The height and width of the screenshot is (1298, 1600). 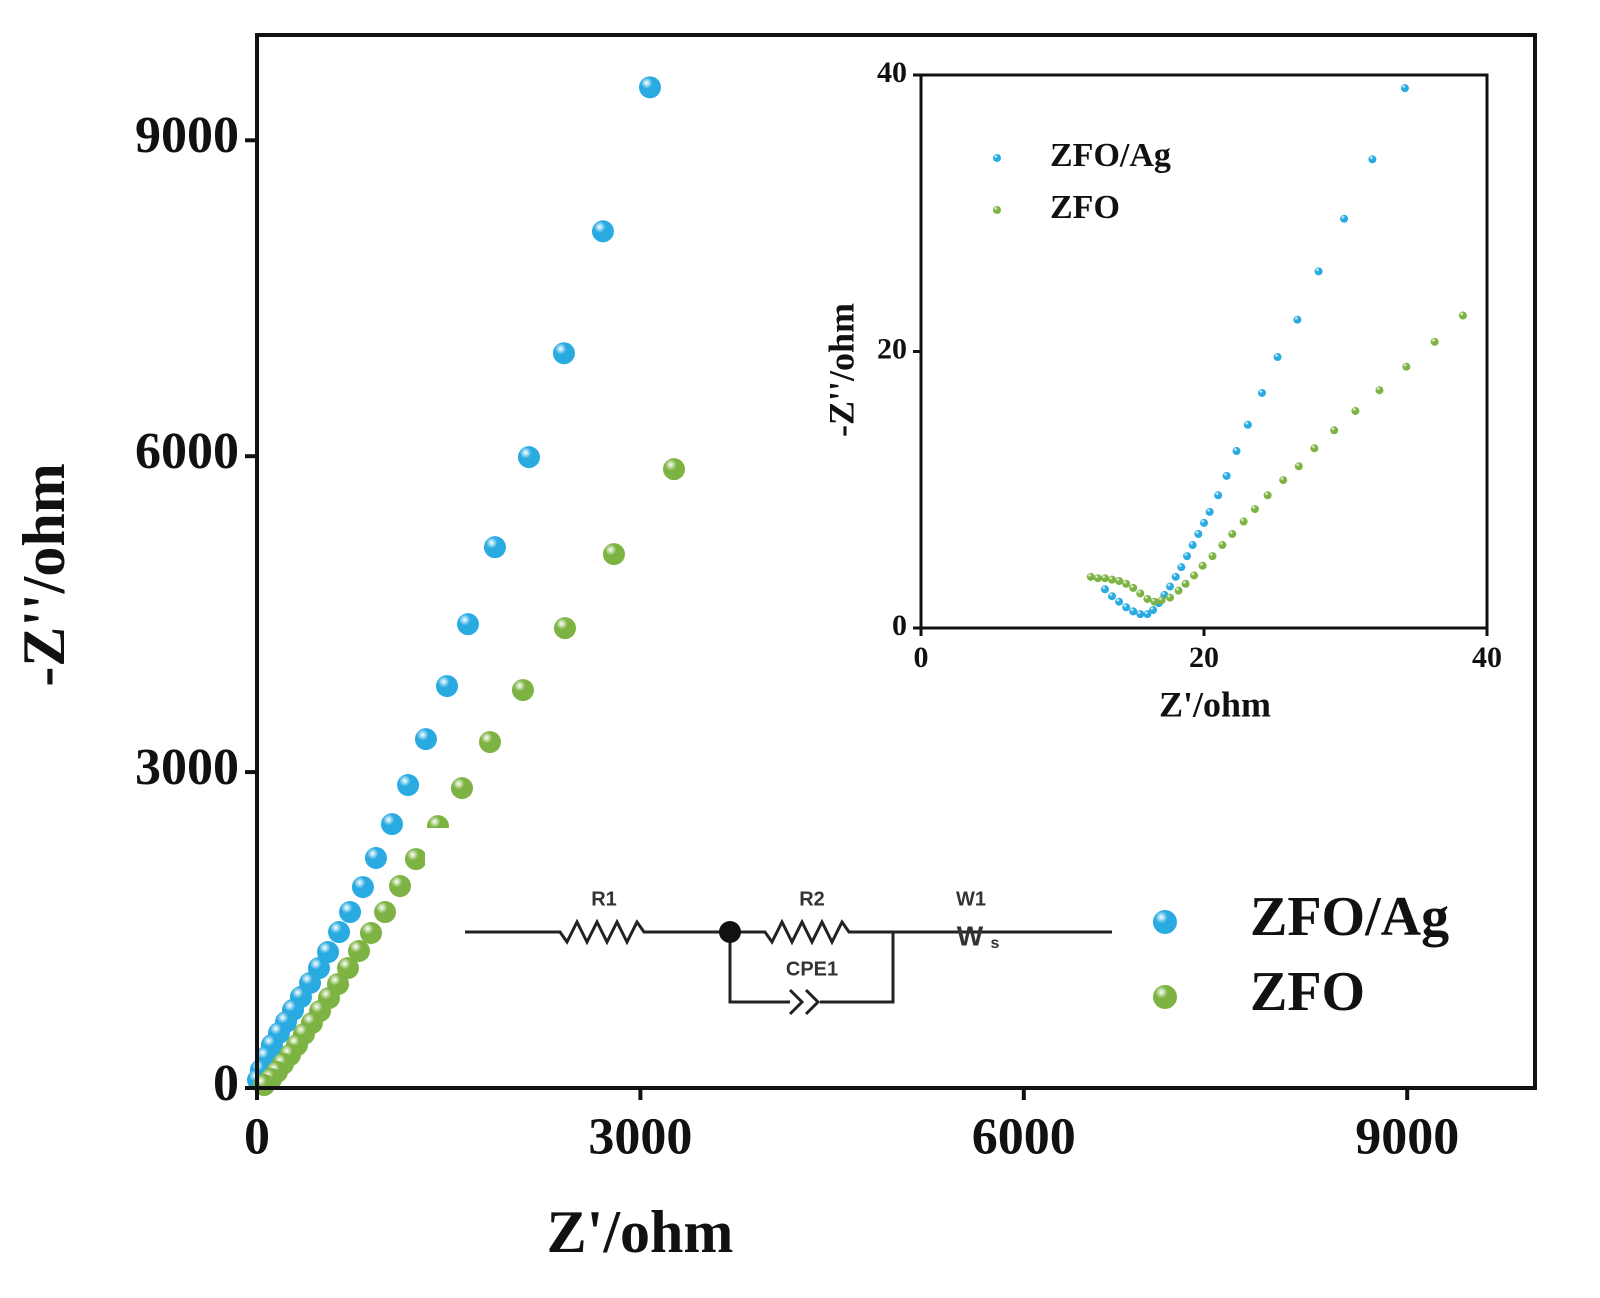 I want to click on cpe-symbol, so click(x=804, y=1002).